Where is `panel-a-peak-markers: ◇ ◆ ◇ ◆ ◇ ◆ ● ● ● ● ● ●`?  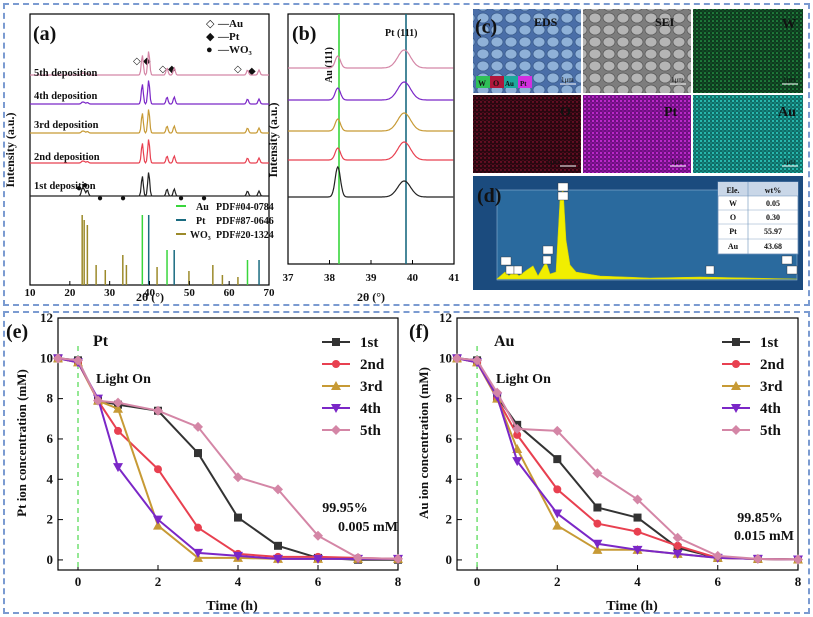 panel-a-peak-markers: ◇ ◆ ◇ ◆ ◇ ◆ ● ● ● ● ● ● is located at coordinates (166, 130).